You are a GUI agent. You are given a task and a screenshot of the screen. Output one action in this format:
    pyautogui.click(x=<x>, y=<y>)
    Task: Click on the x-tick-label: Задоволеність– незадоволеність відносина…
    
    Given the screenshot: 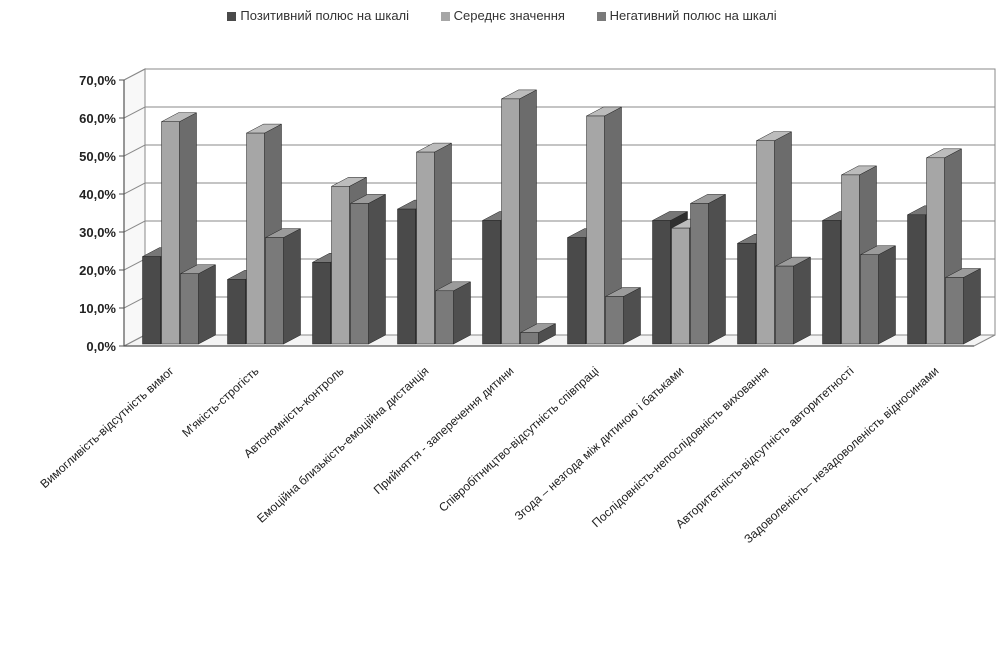 What is the action you would take?
    pyautogui.click(x=841, y=455)
    